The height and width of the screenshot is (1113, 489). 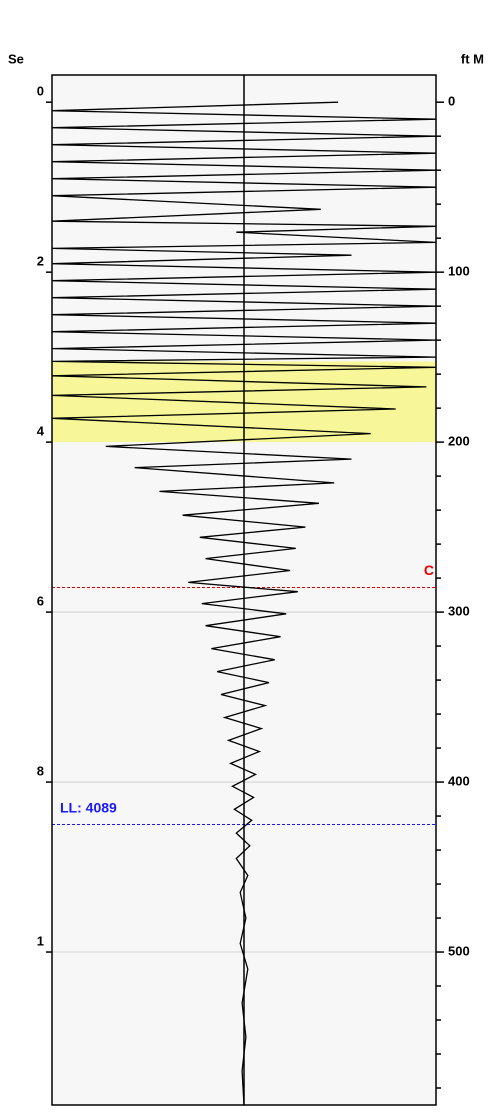 What do you see at coordinates (40, 261) in the screenshot?
I see `y-tick-label: 2` at bounding box center [40, 261].